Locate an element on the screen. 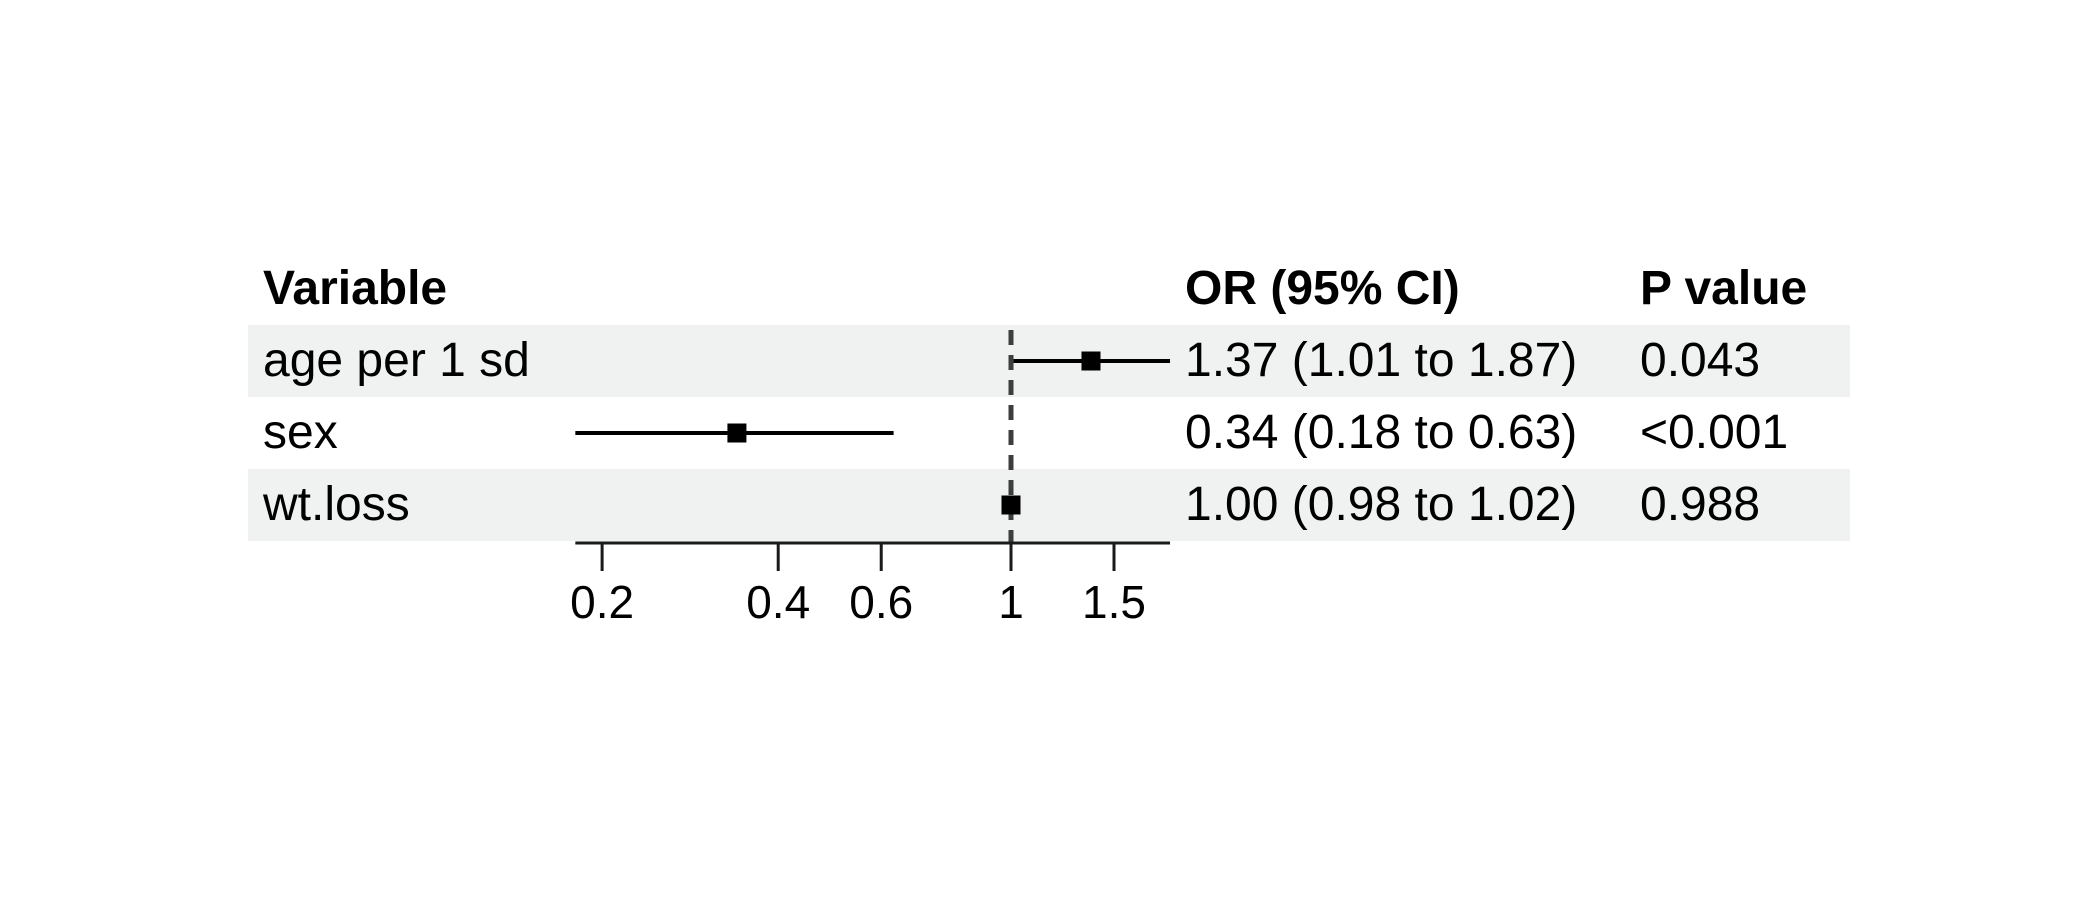 The image size is (2100, 900). column-header-variable: Variable is located at coordinates (355, 288).